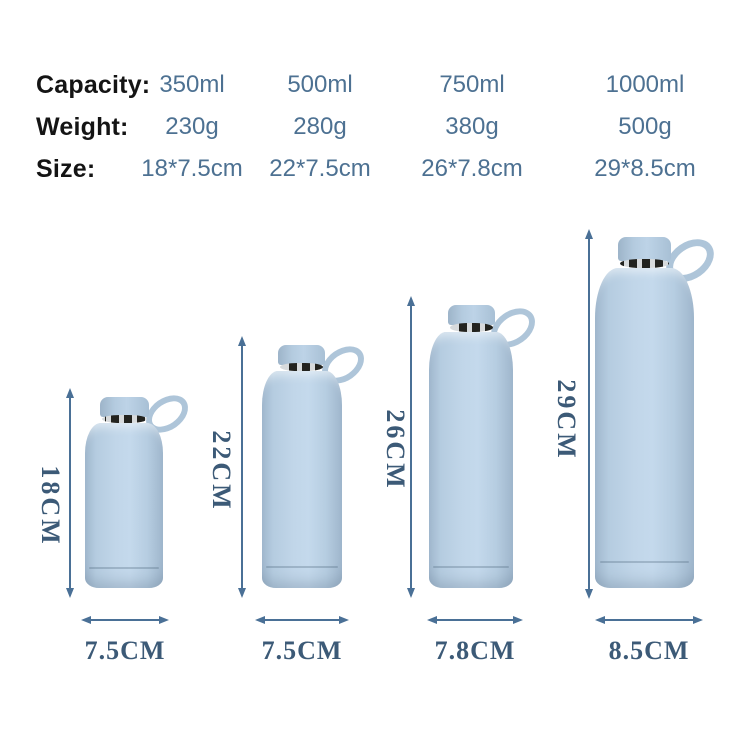 The width and height of the screenshot is (750, 750). What do you see at coordinates (221, 471) in the screenshot?
I see `height-label: 22CM` at bounding box center [221, 471].